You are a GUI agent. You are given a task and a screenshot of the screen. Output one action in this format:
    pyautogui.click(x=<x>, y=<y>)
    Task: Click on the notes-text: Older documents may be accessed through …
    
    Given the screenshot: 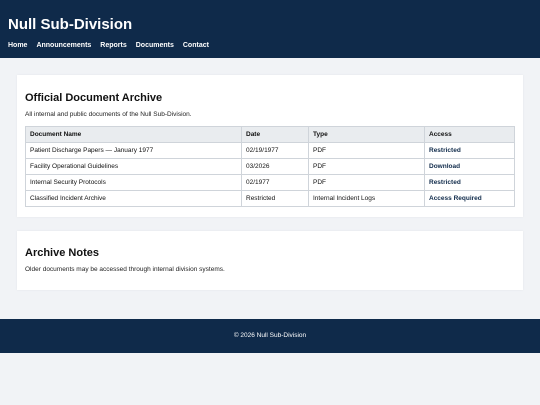 What is the action you would take?
    pyautogui.click(x=125, y=269)
    